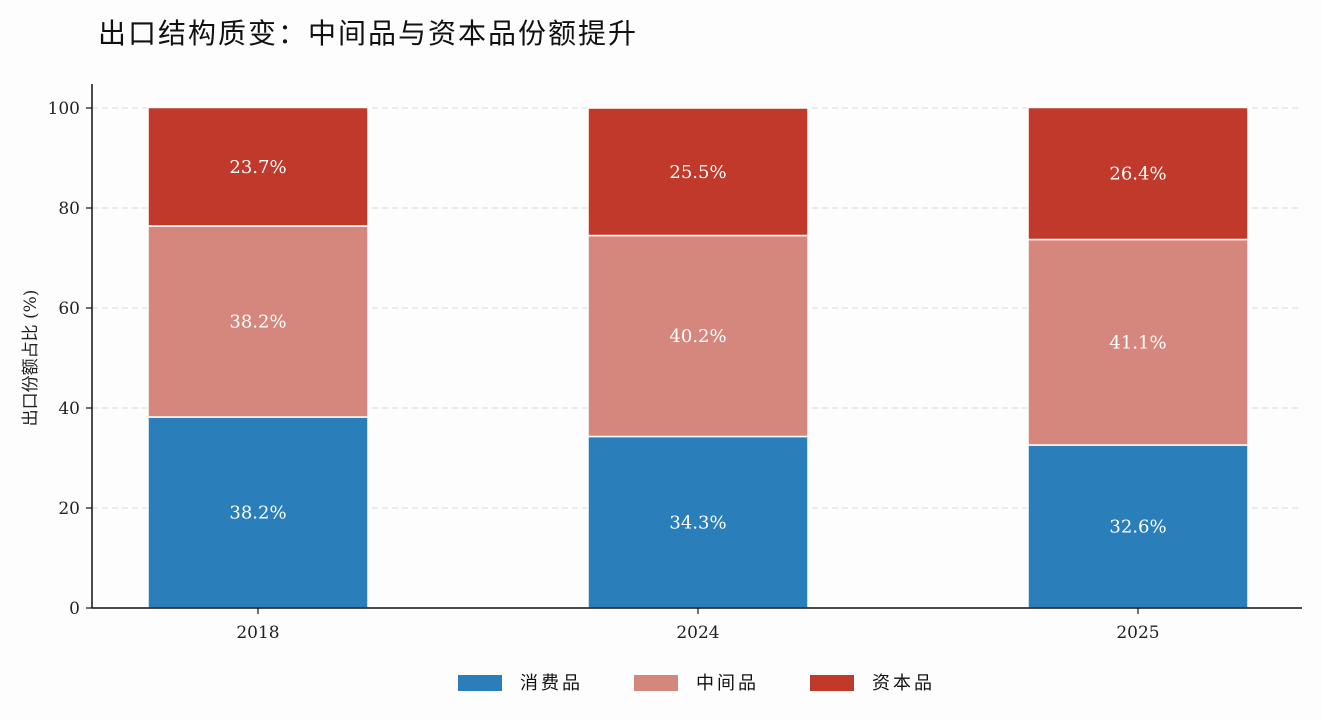 The image size is (1321, 720). I want to click on bar-data-label: 34.3%, so click(697, 522).